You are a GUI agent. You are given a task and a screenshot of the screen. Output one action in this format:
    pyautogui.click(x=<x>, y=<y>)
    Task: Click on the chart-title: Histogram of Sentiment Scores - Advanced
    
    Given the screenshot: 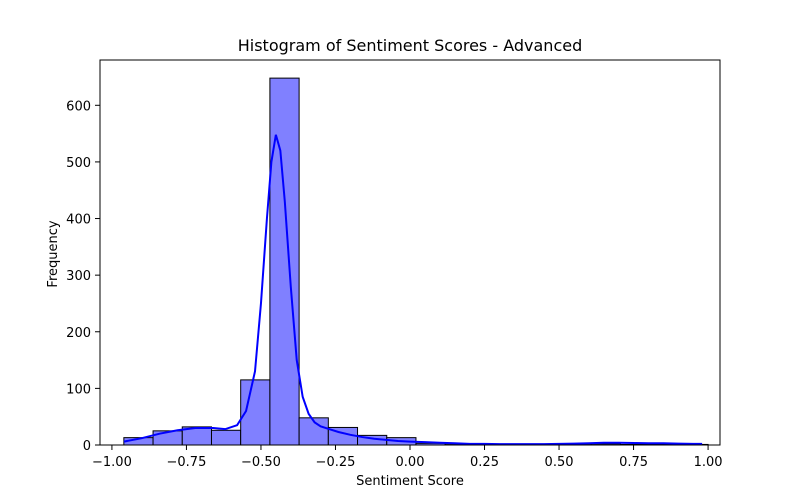 What is the action you would take?
    pyautogui.click(x=410, y=45)
    